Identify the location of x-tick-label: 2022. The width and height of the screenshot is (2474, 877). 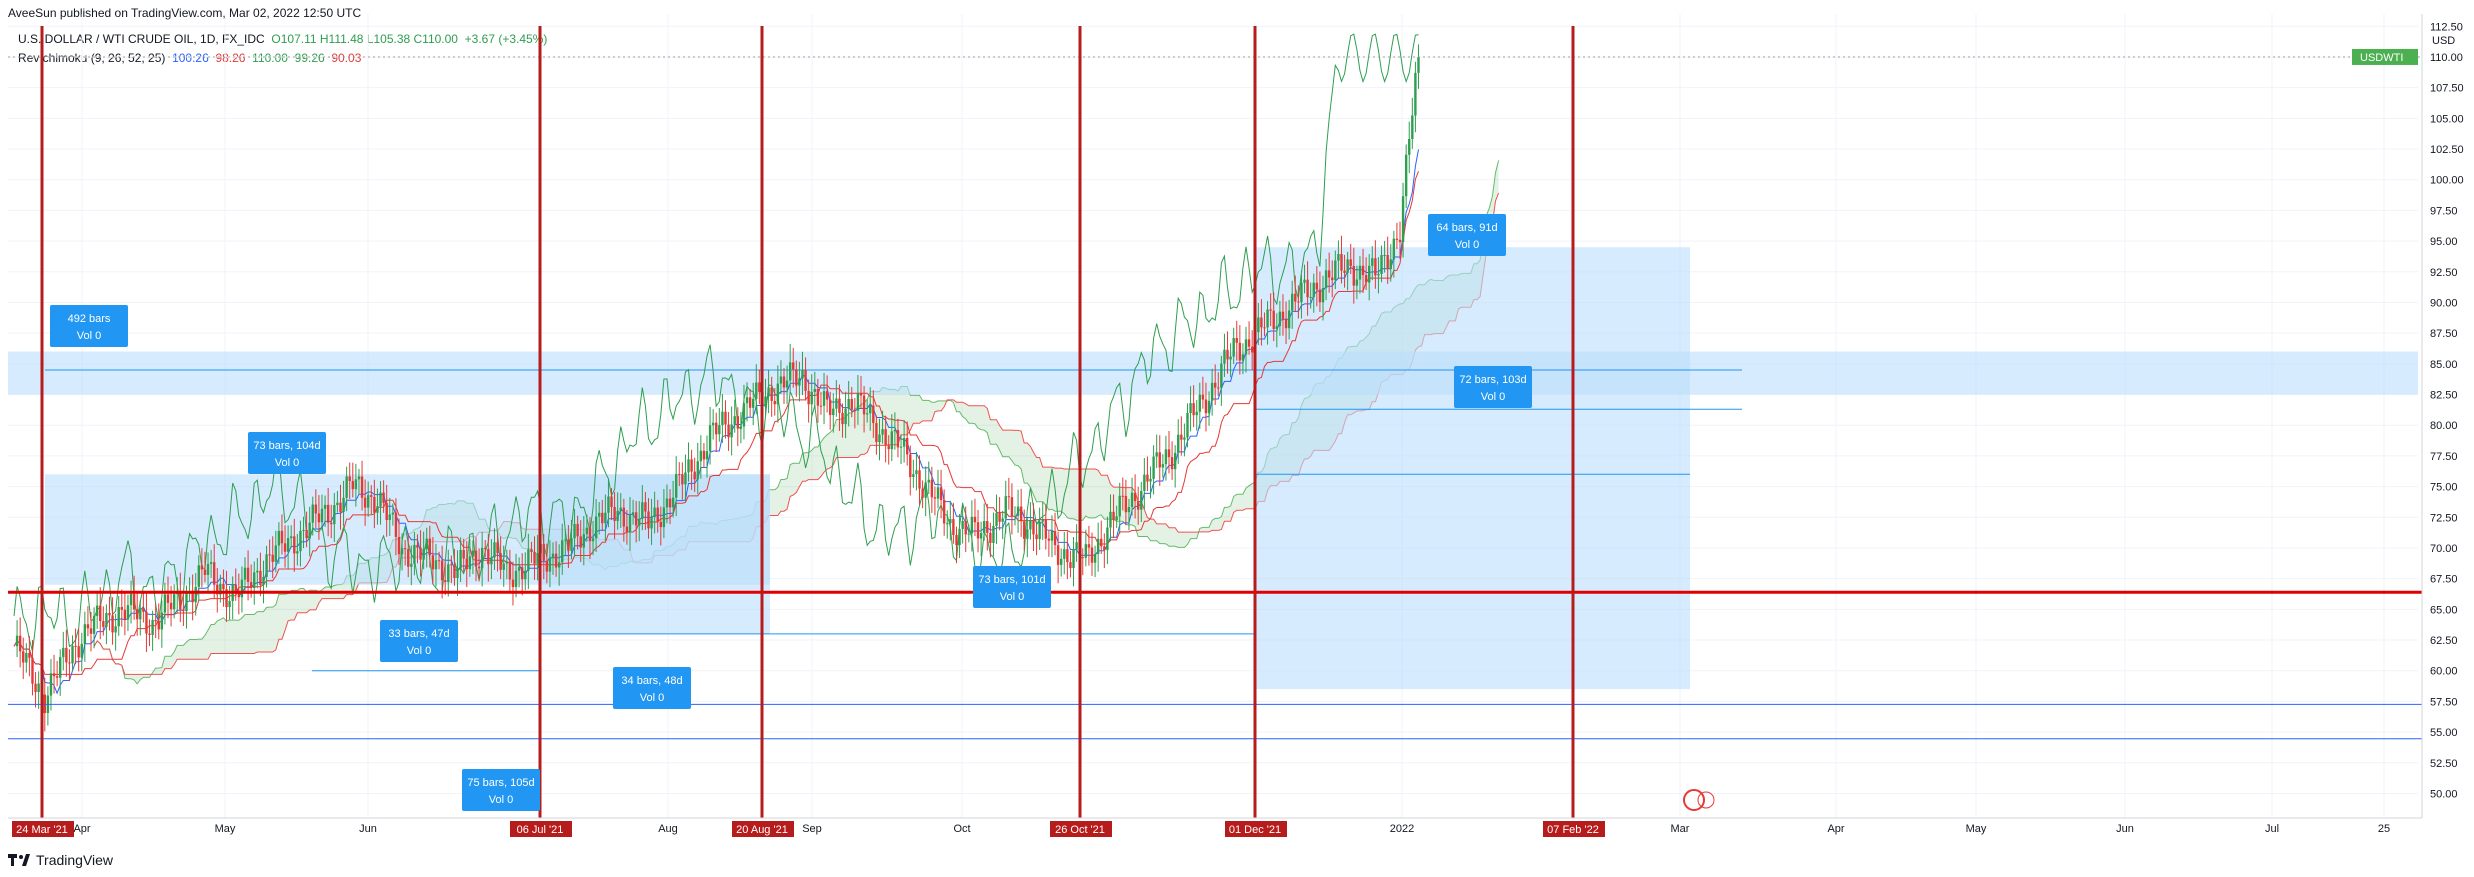
(1402, 829).